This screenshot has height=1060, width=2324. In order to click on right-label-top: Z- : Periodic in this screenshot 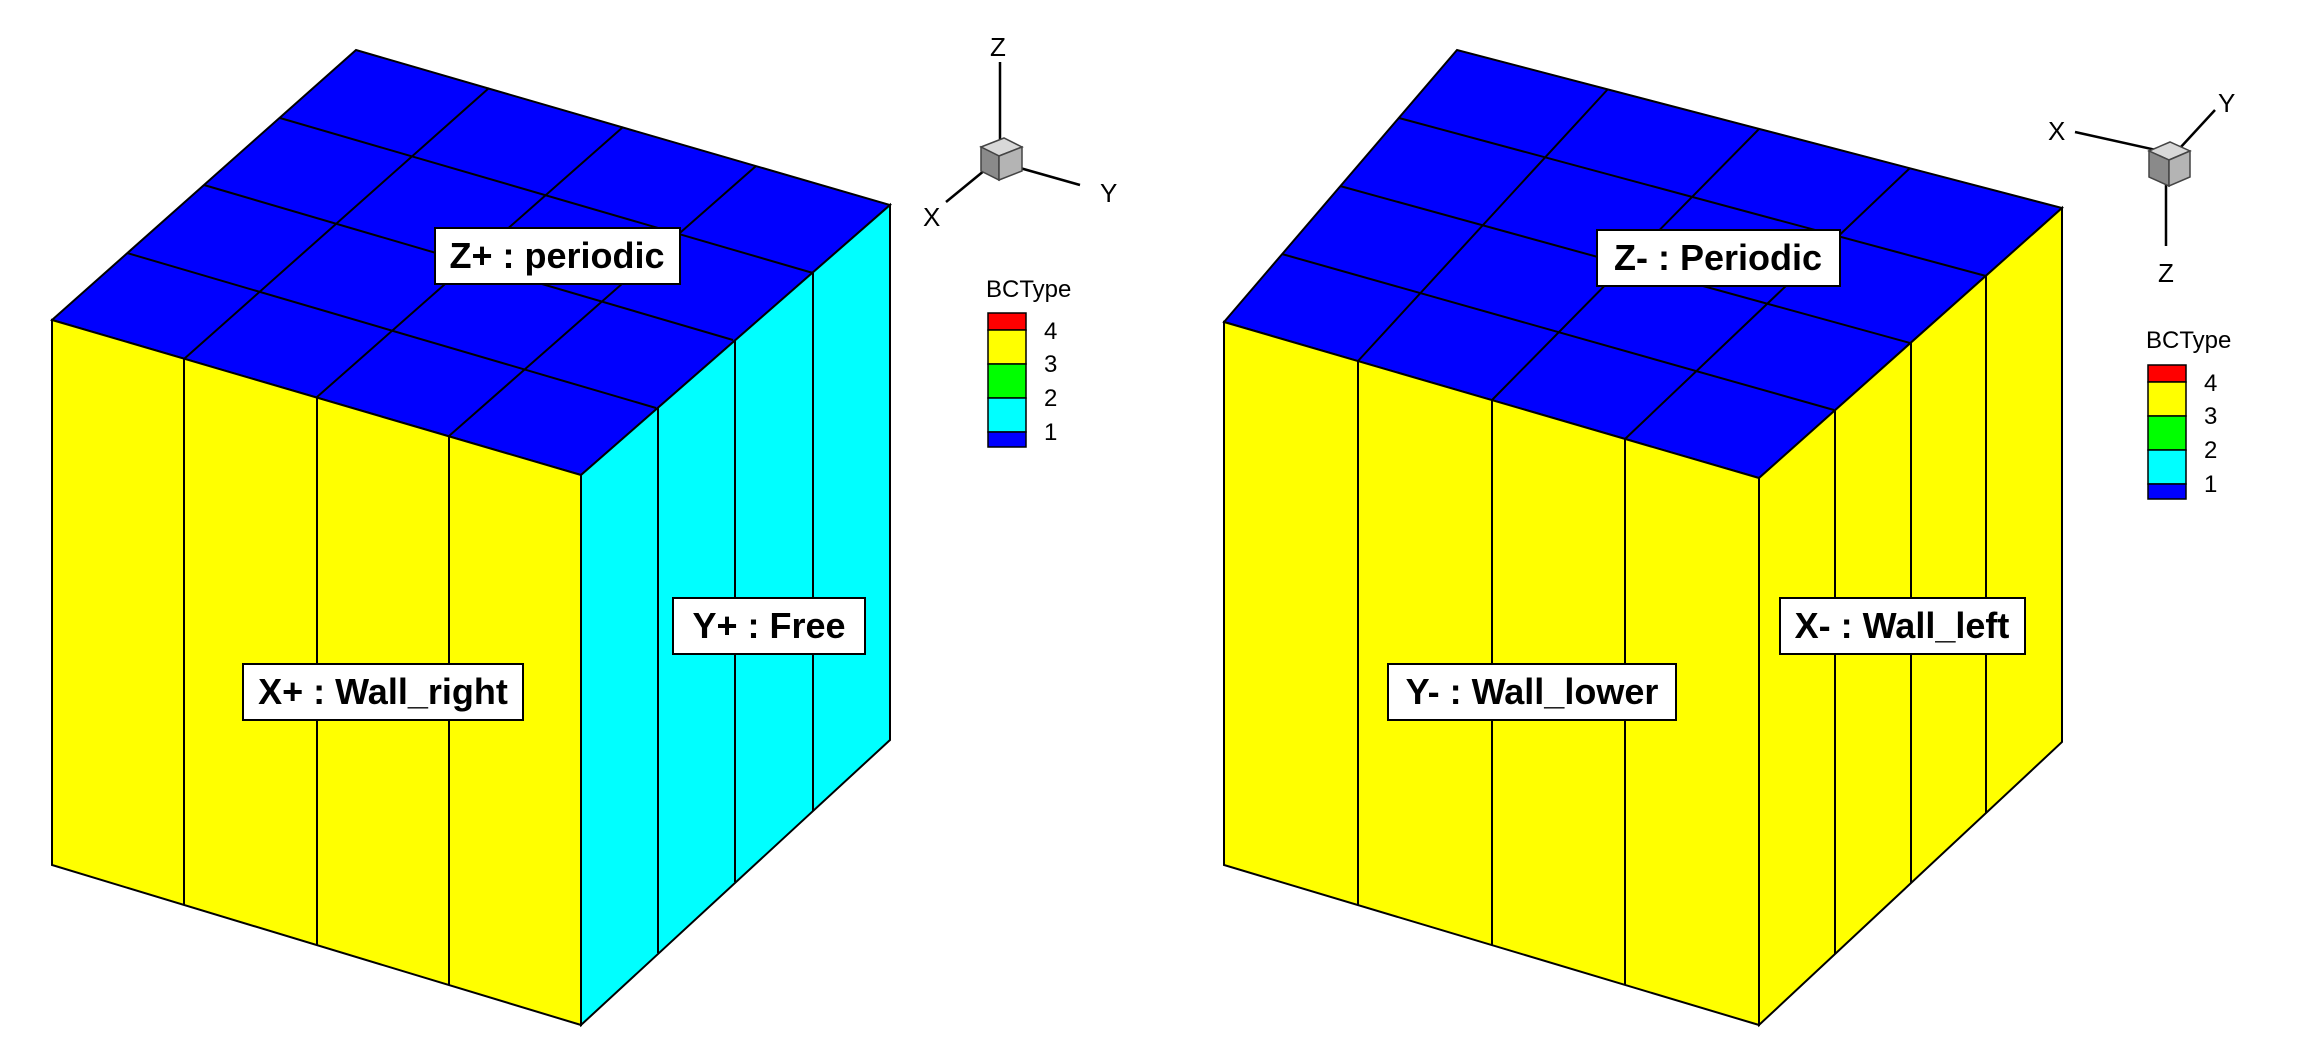, I will do `click(1718, 258)`.